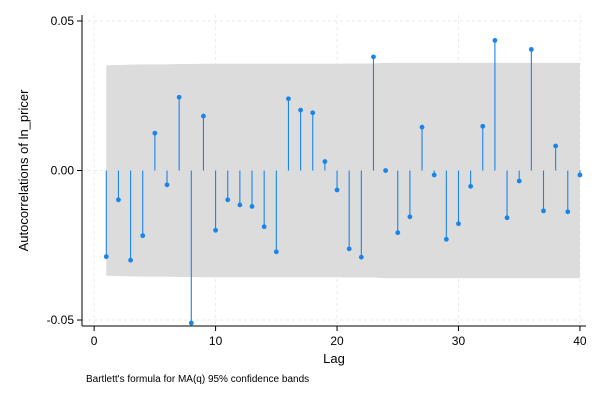 The width and height of the screenshot is (600, 400). What do you see at coordinates (63, 171) in the screenshot?
I see `y-tick-label-1: 0.00` at bounding box center [63, 171].